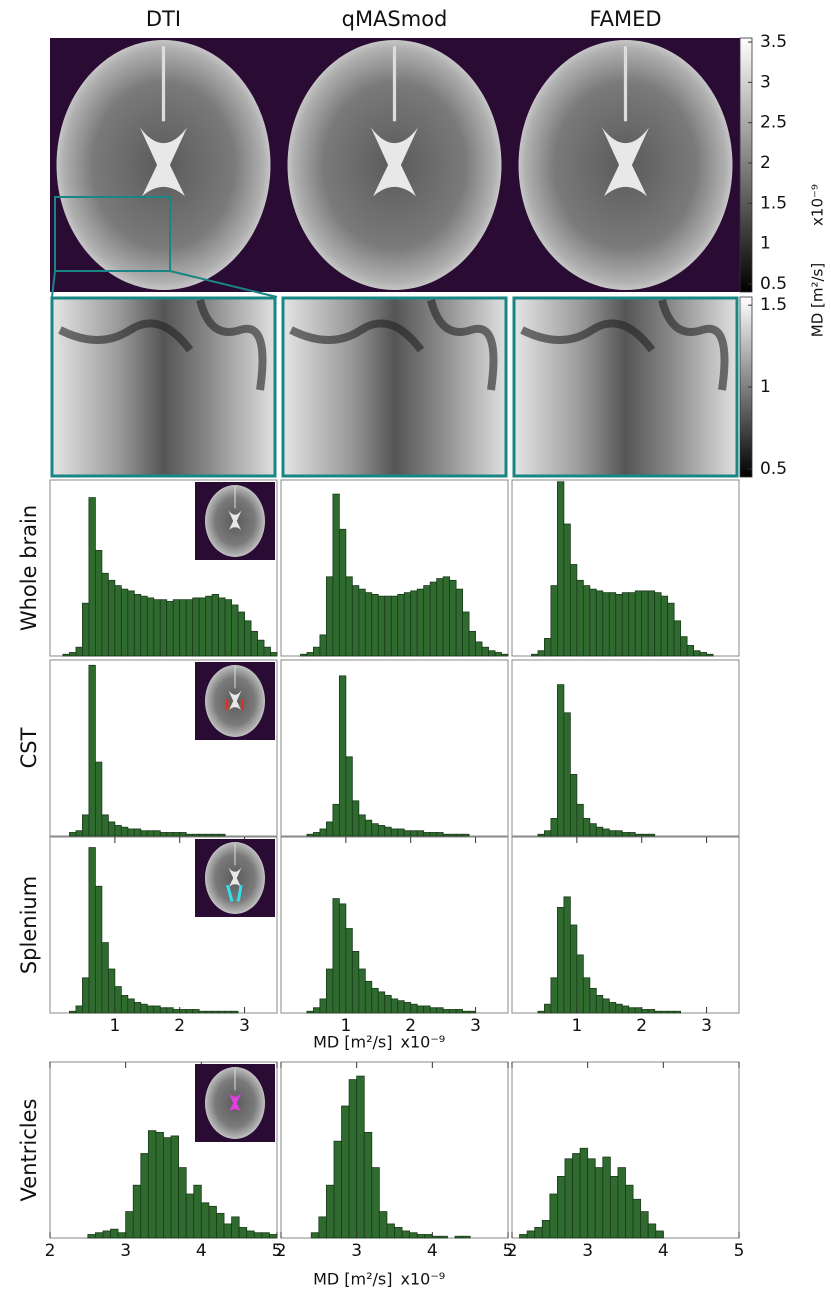  What do you see at coordinates (625, 19) in the screenshot?
I see `column-title: FAMED` at bounding box center [625, 19].